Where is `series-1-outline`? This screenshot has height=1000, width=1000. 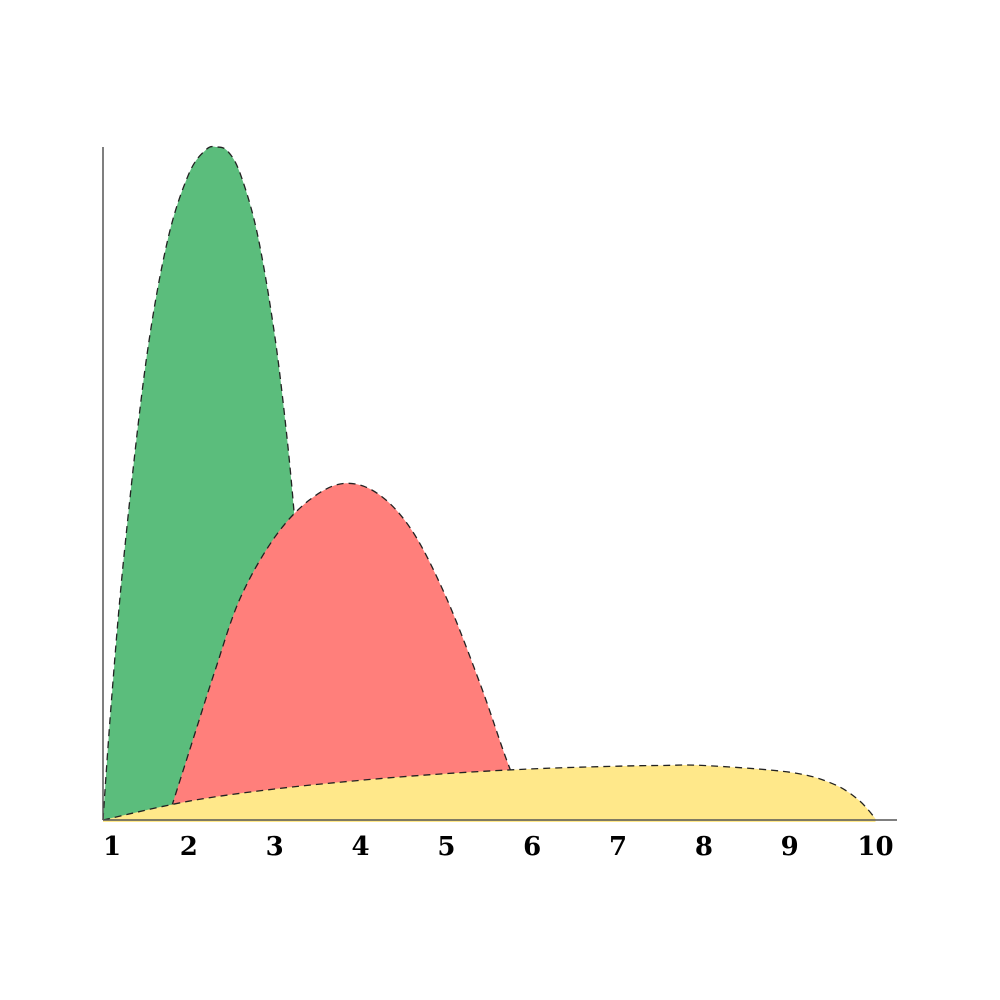
series-1-outline is located at coordinates (202, 483).